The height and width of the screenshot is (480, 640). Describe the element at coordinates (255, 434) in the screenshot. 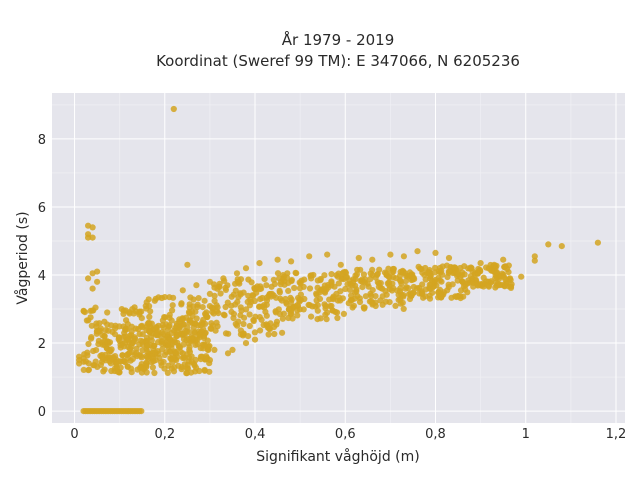

I see `x-tick-label: 0,4` at that location.